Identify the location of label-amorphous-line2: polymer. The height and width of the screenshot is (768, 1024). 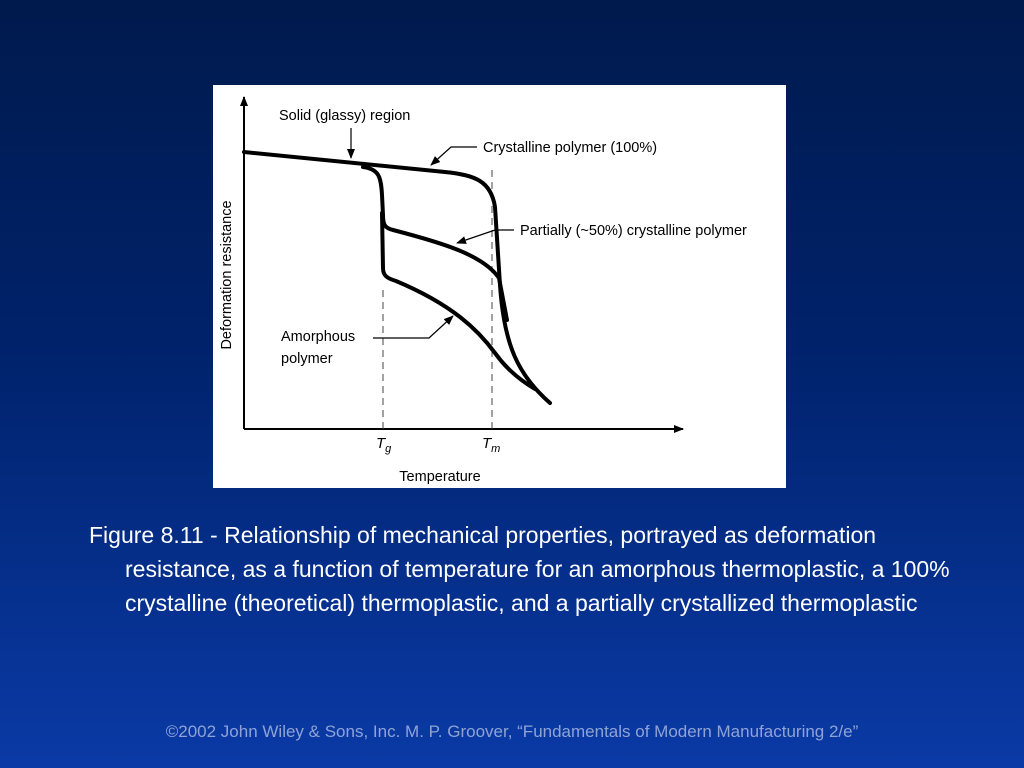
(307, 359).